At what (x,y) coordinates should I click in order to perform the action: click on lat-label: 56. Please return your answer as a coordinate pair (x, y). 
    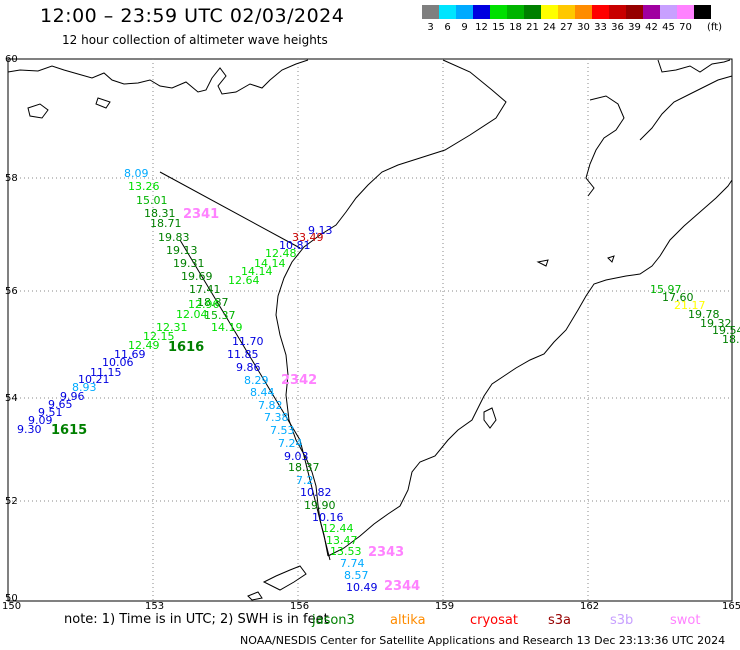
    Looking at the image, I should click on (11, 291).